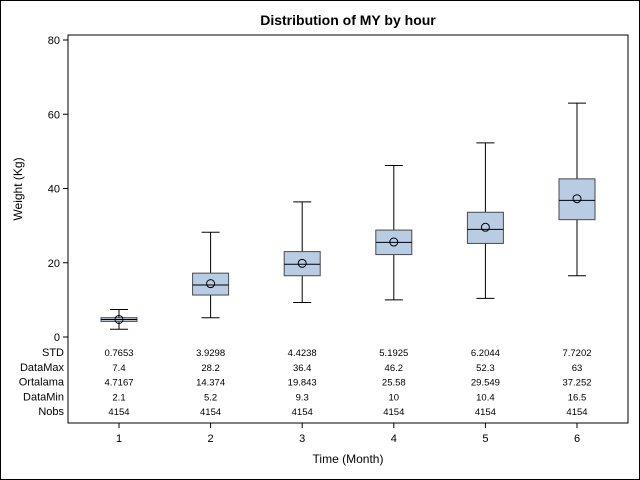 The width and height of the screenshot is (640, 480). What do you see at coordinates (119, 439) in the screenshot?
I see `x-tick-label: 1` at bounding box center [119, 439].